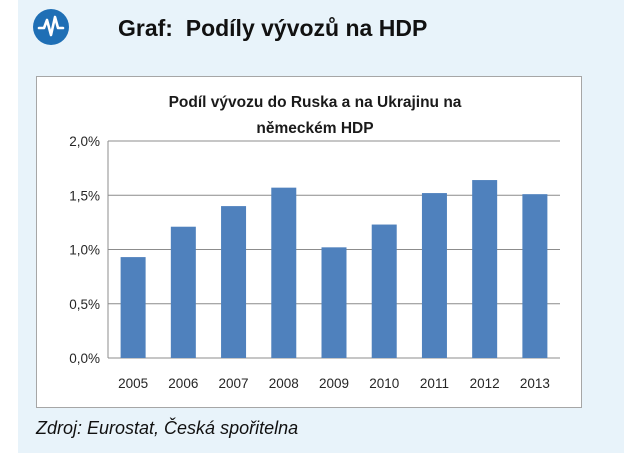 This screenshot has width=640, height=453. I want to click on x-tick-label: 2008, so click(284, 383).